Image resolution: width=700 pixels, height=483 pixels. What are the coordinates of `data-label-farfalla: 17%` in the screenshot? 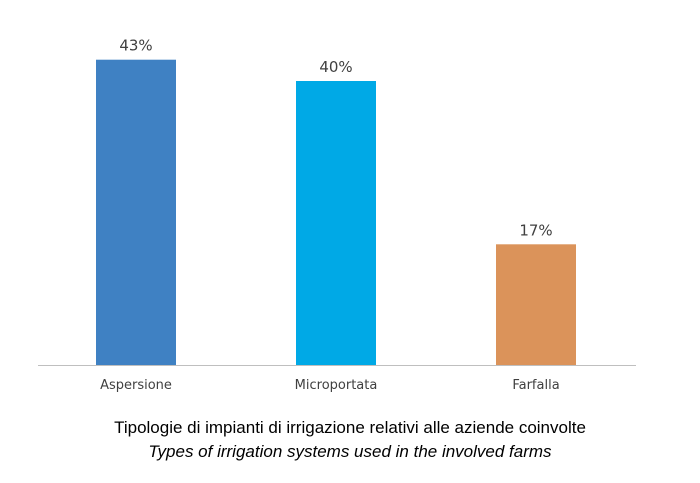 It's located at (535, 230).